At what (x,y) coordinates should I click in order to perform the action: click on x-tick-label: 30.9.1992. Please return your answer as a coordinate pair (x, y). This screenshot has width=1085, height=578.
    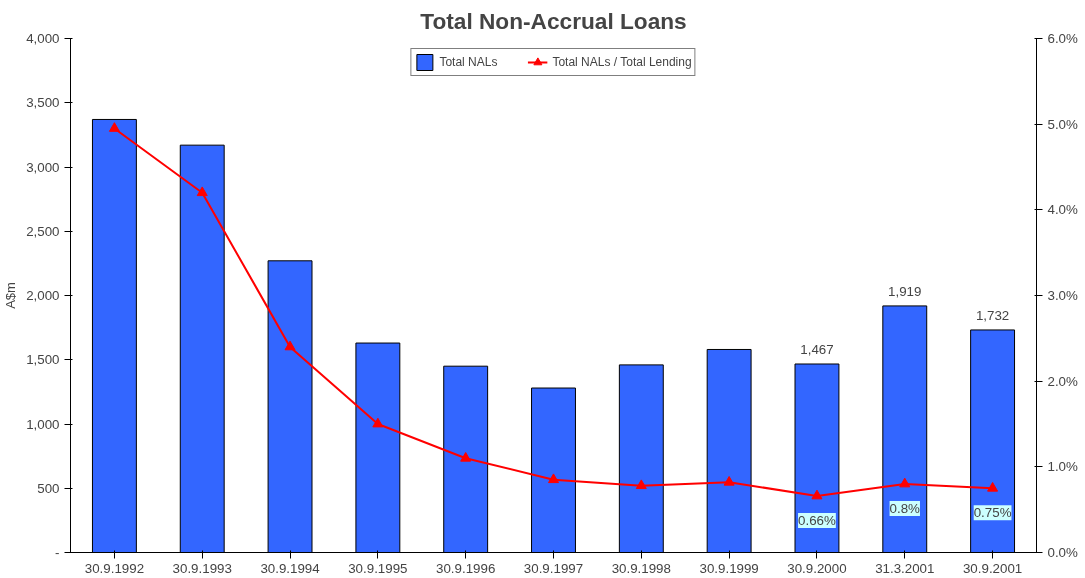
    Looking at the image, I should click on (114, 568).